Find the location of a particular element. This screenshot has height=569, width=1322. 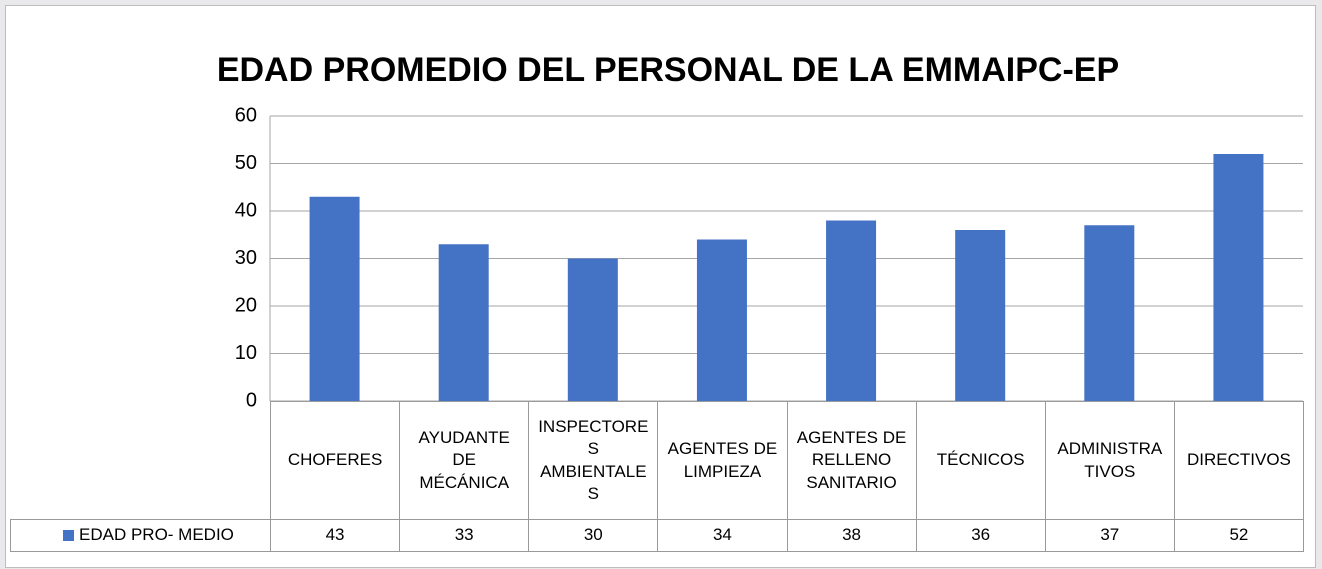

value-cell: 34 is located at coordinates (722, 535).